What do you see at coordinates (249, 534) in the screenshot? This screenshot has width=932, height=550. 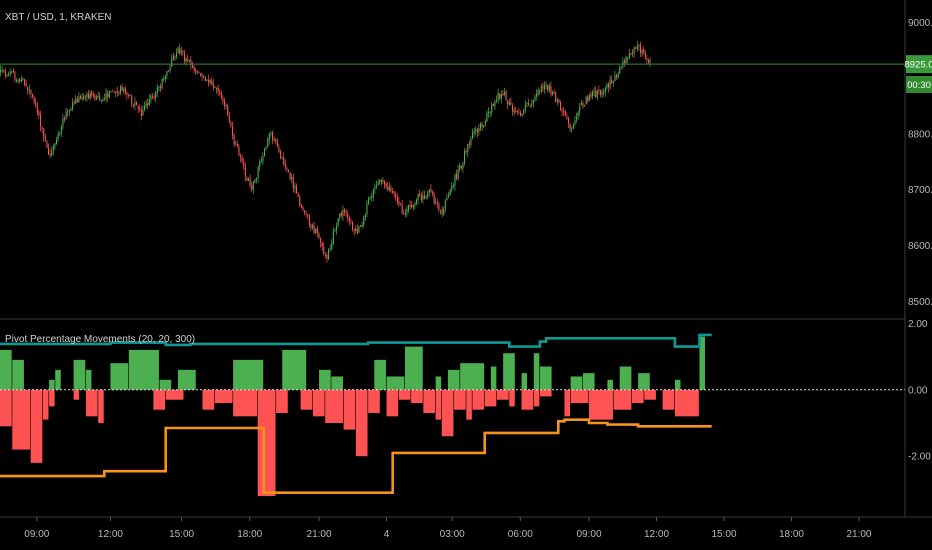 I see `time-tick-label: 18:00` at bounding box center [249, 534].